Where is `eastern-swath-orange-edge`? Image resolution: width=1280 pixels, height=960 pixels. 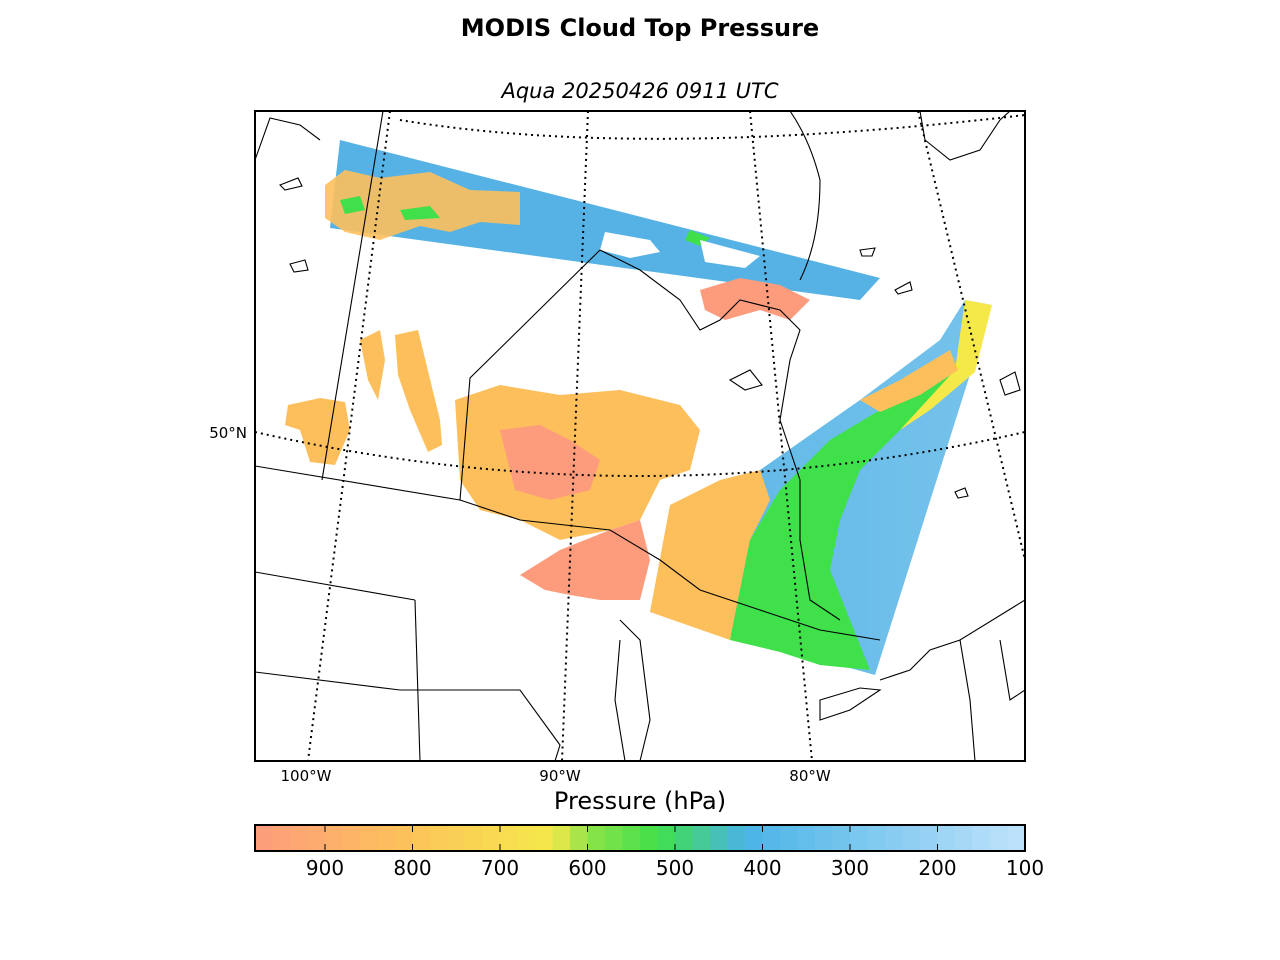 eastern-swath-orange-edge is located at coordinates (909, 381).